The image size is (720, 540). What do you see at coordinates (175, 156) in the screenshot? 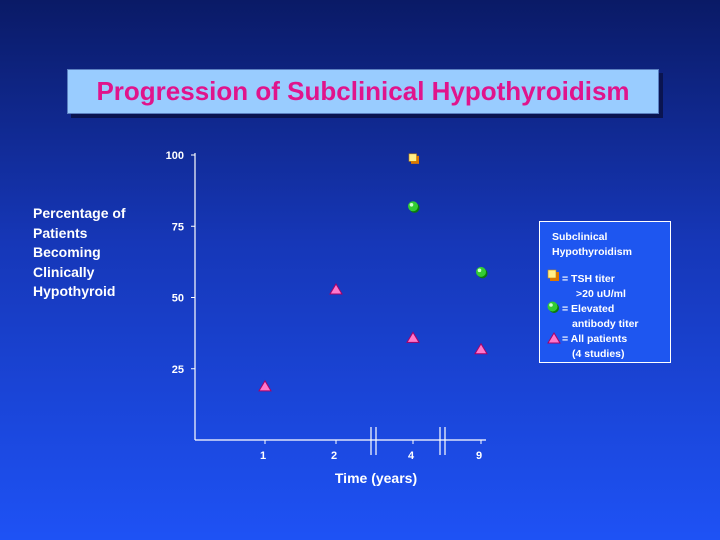
I see `y-tick-label: 100` at bounding box center [175, 156].